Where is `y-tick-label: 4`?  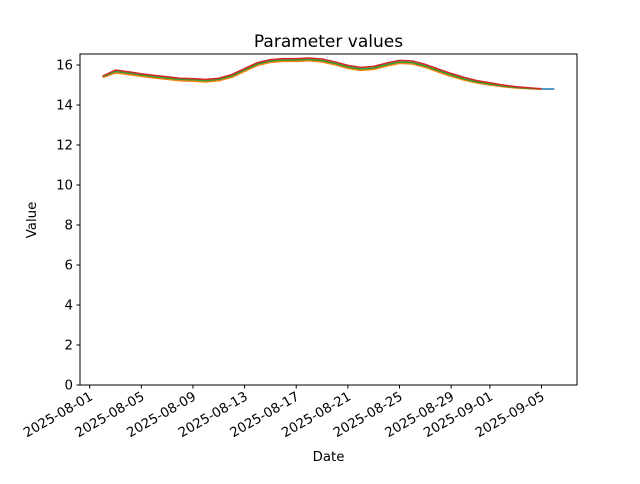 y-tick-label: 4 is located at coordinates (69, 306).